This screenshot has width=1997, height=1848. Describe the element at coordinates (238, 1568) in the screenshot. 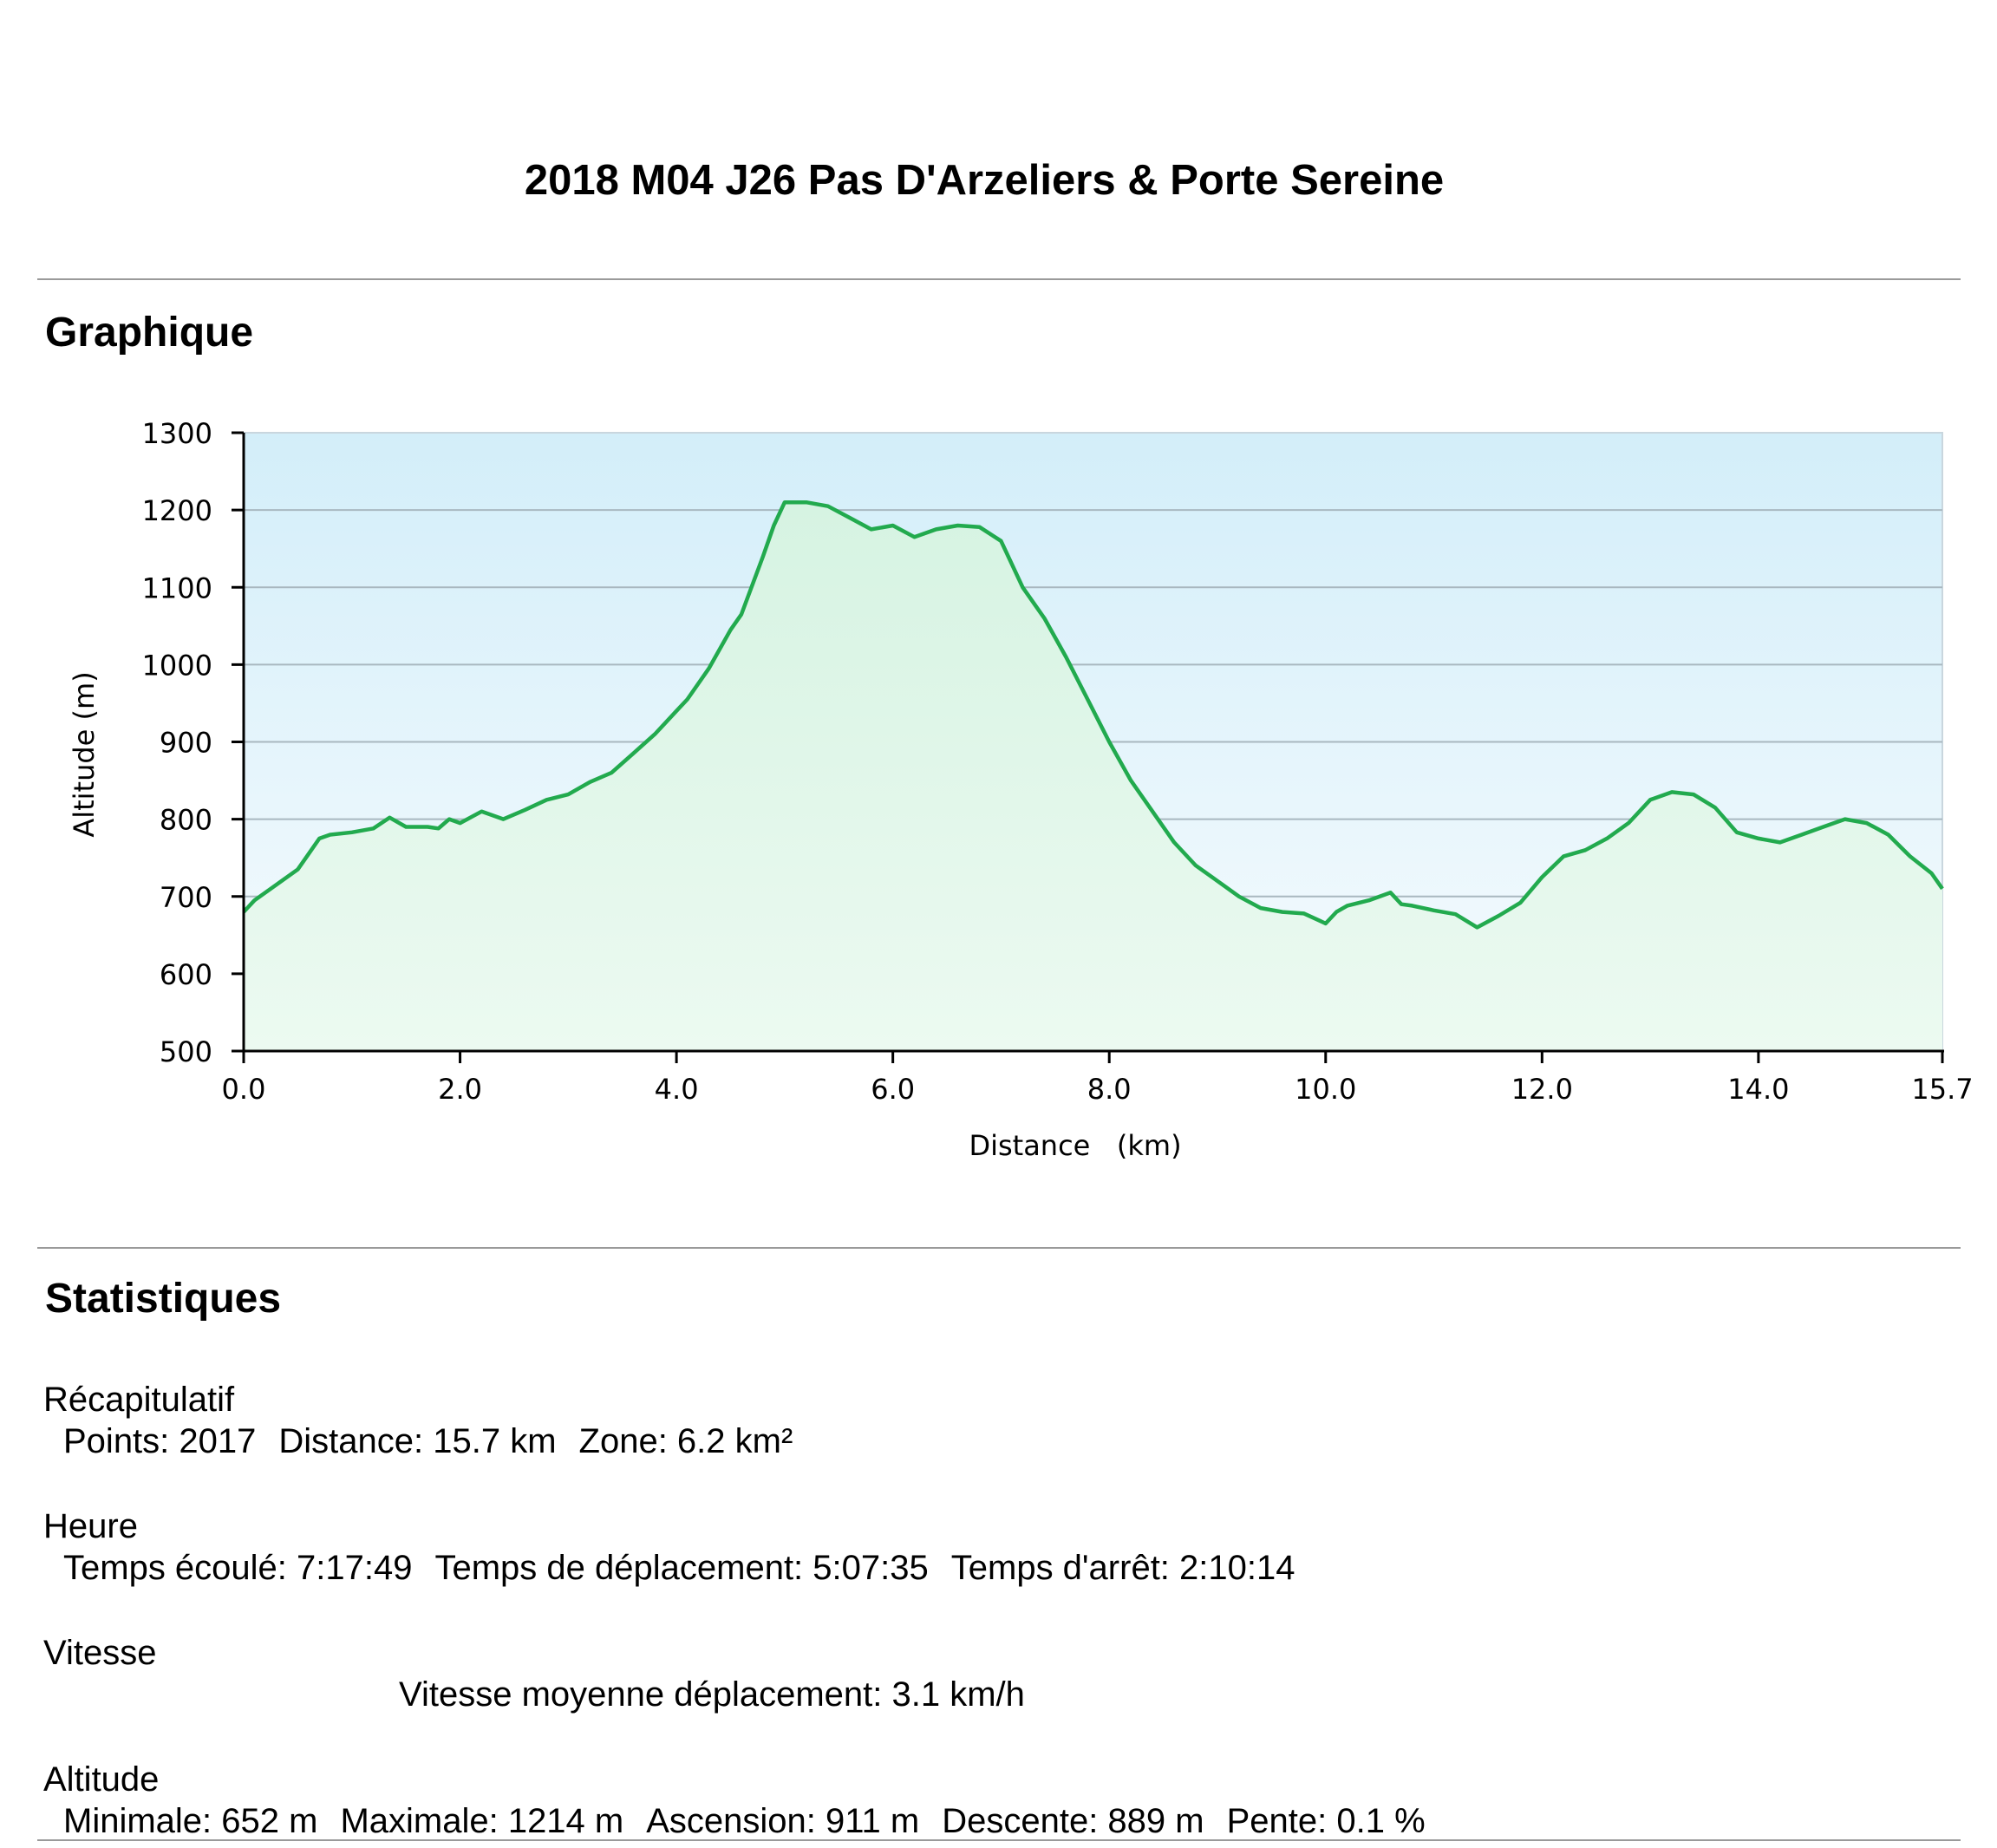

I see `stat-elapsed: Temps écoulé: 7:17:49` at that location.